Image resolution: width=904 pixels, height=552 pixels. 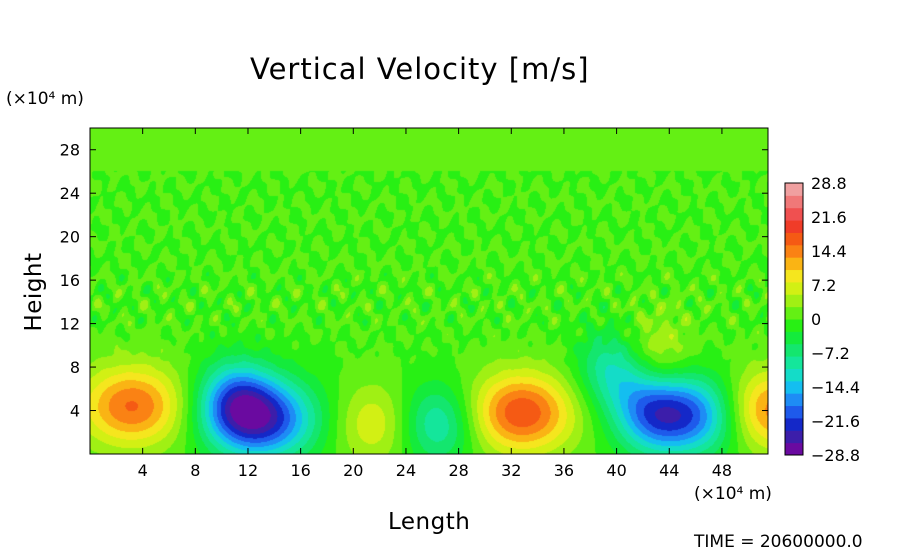 What do you see at coordinates (70, 324) in the screenshot?
I see `y-tick-label: 12` at bounding box center [70, 324].